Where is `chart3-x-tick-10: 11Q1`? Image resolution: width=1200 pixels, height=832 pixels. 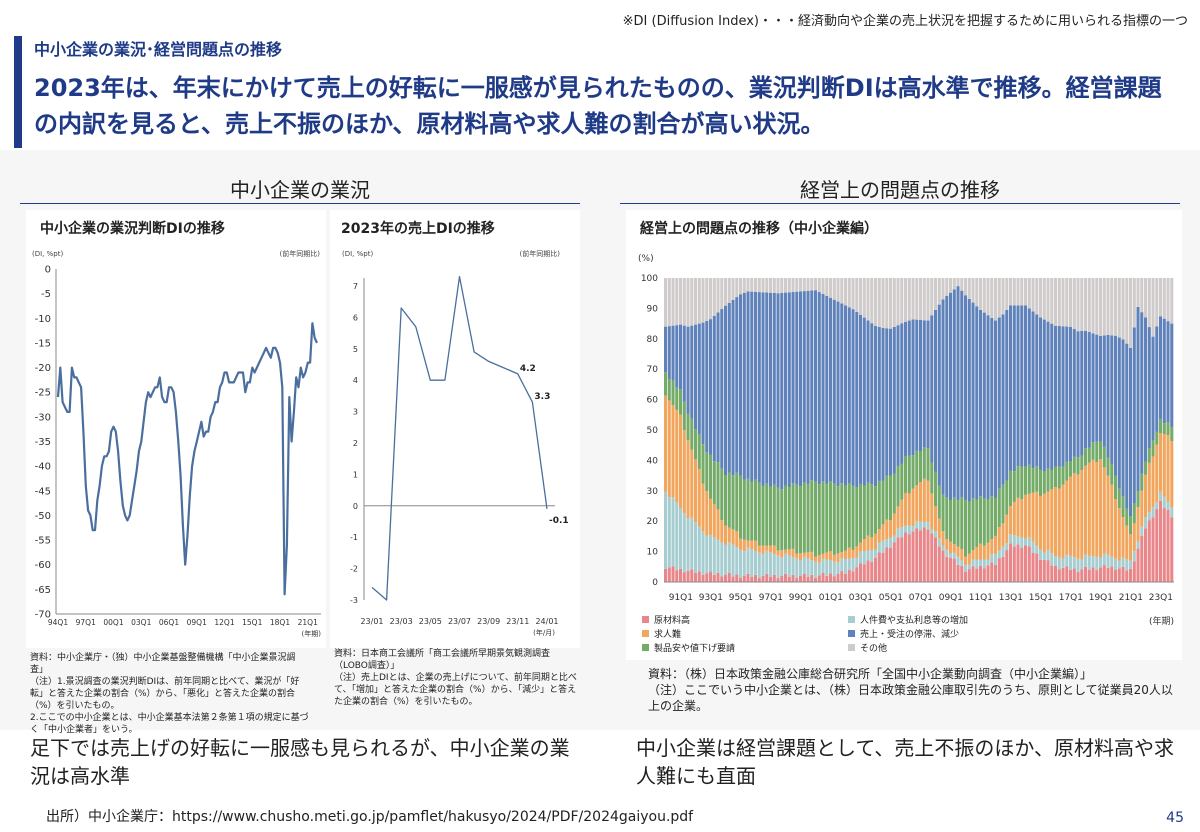 chart3-x-tick-10: 11Q1 is located at coordinates (981, 598).